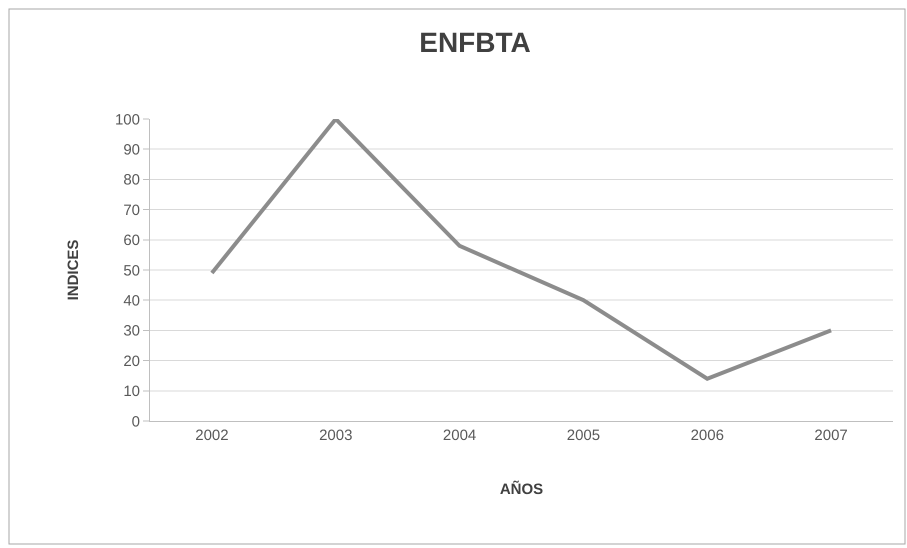 The height and width of the screenshot is (548, 907). Describe the element at coordinates (131, 241) in the screenshot. I see `y-tick-label: 60` at that location.